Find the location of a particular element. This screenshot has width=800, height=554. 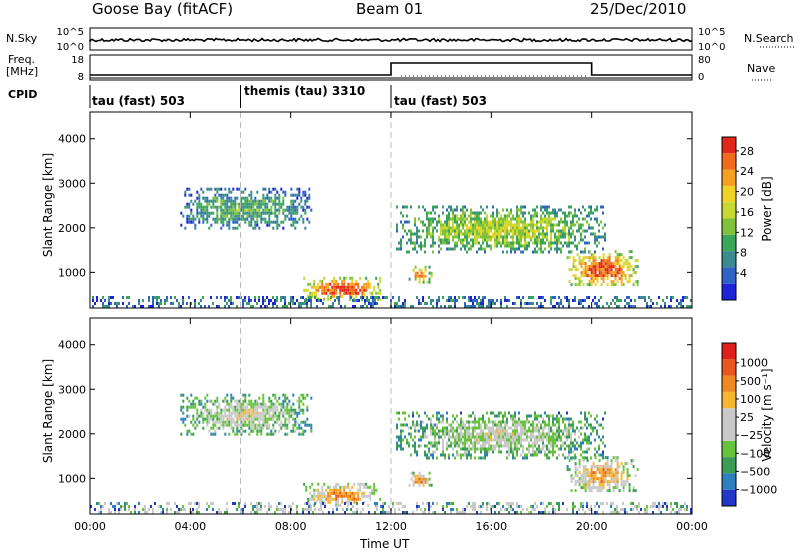

nsearch-label: N.Search is located at coordinates (769, 38).